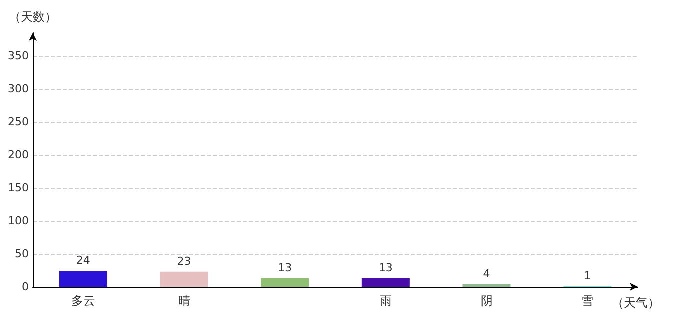 This screenshot has height=320, width=680. I want to click on y-tick-label: 50, so click(22, 254).